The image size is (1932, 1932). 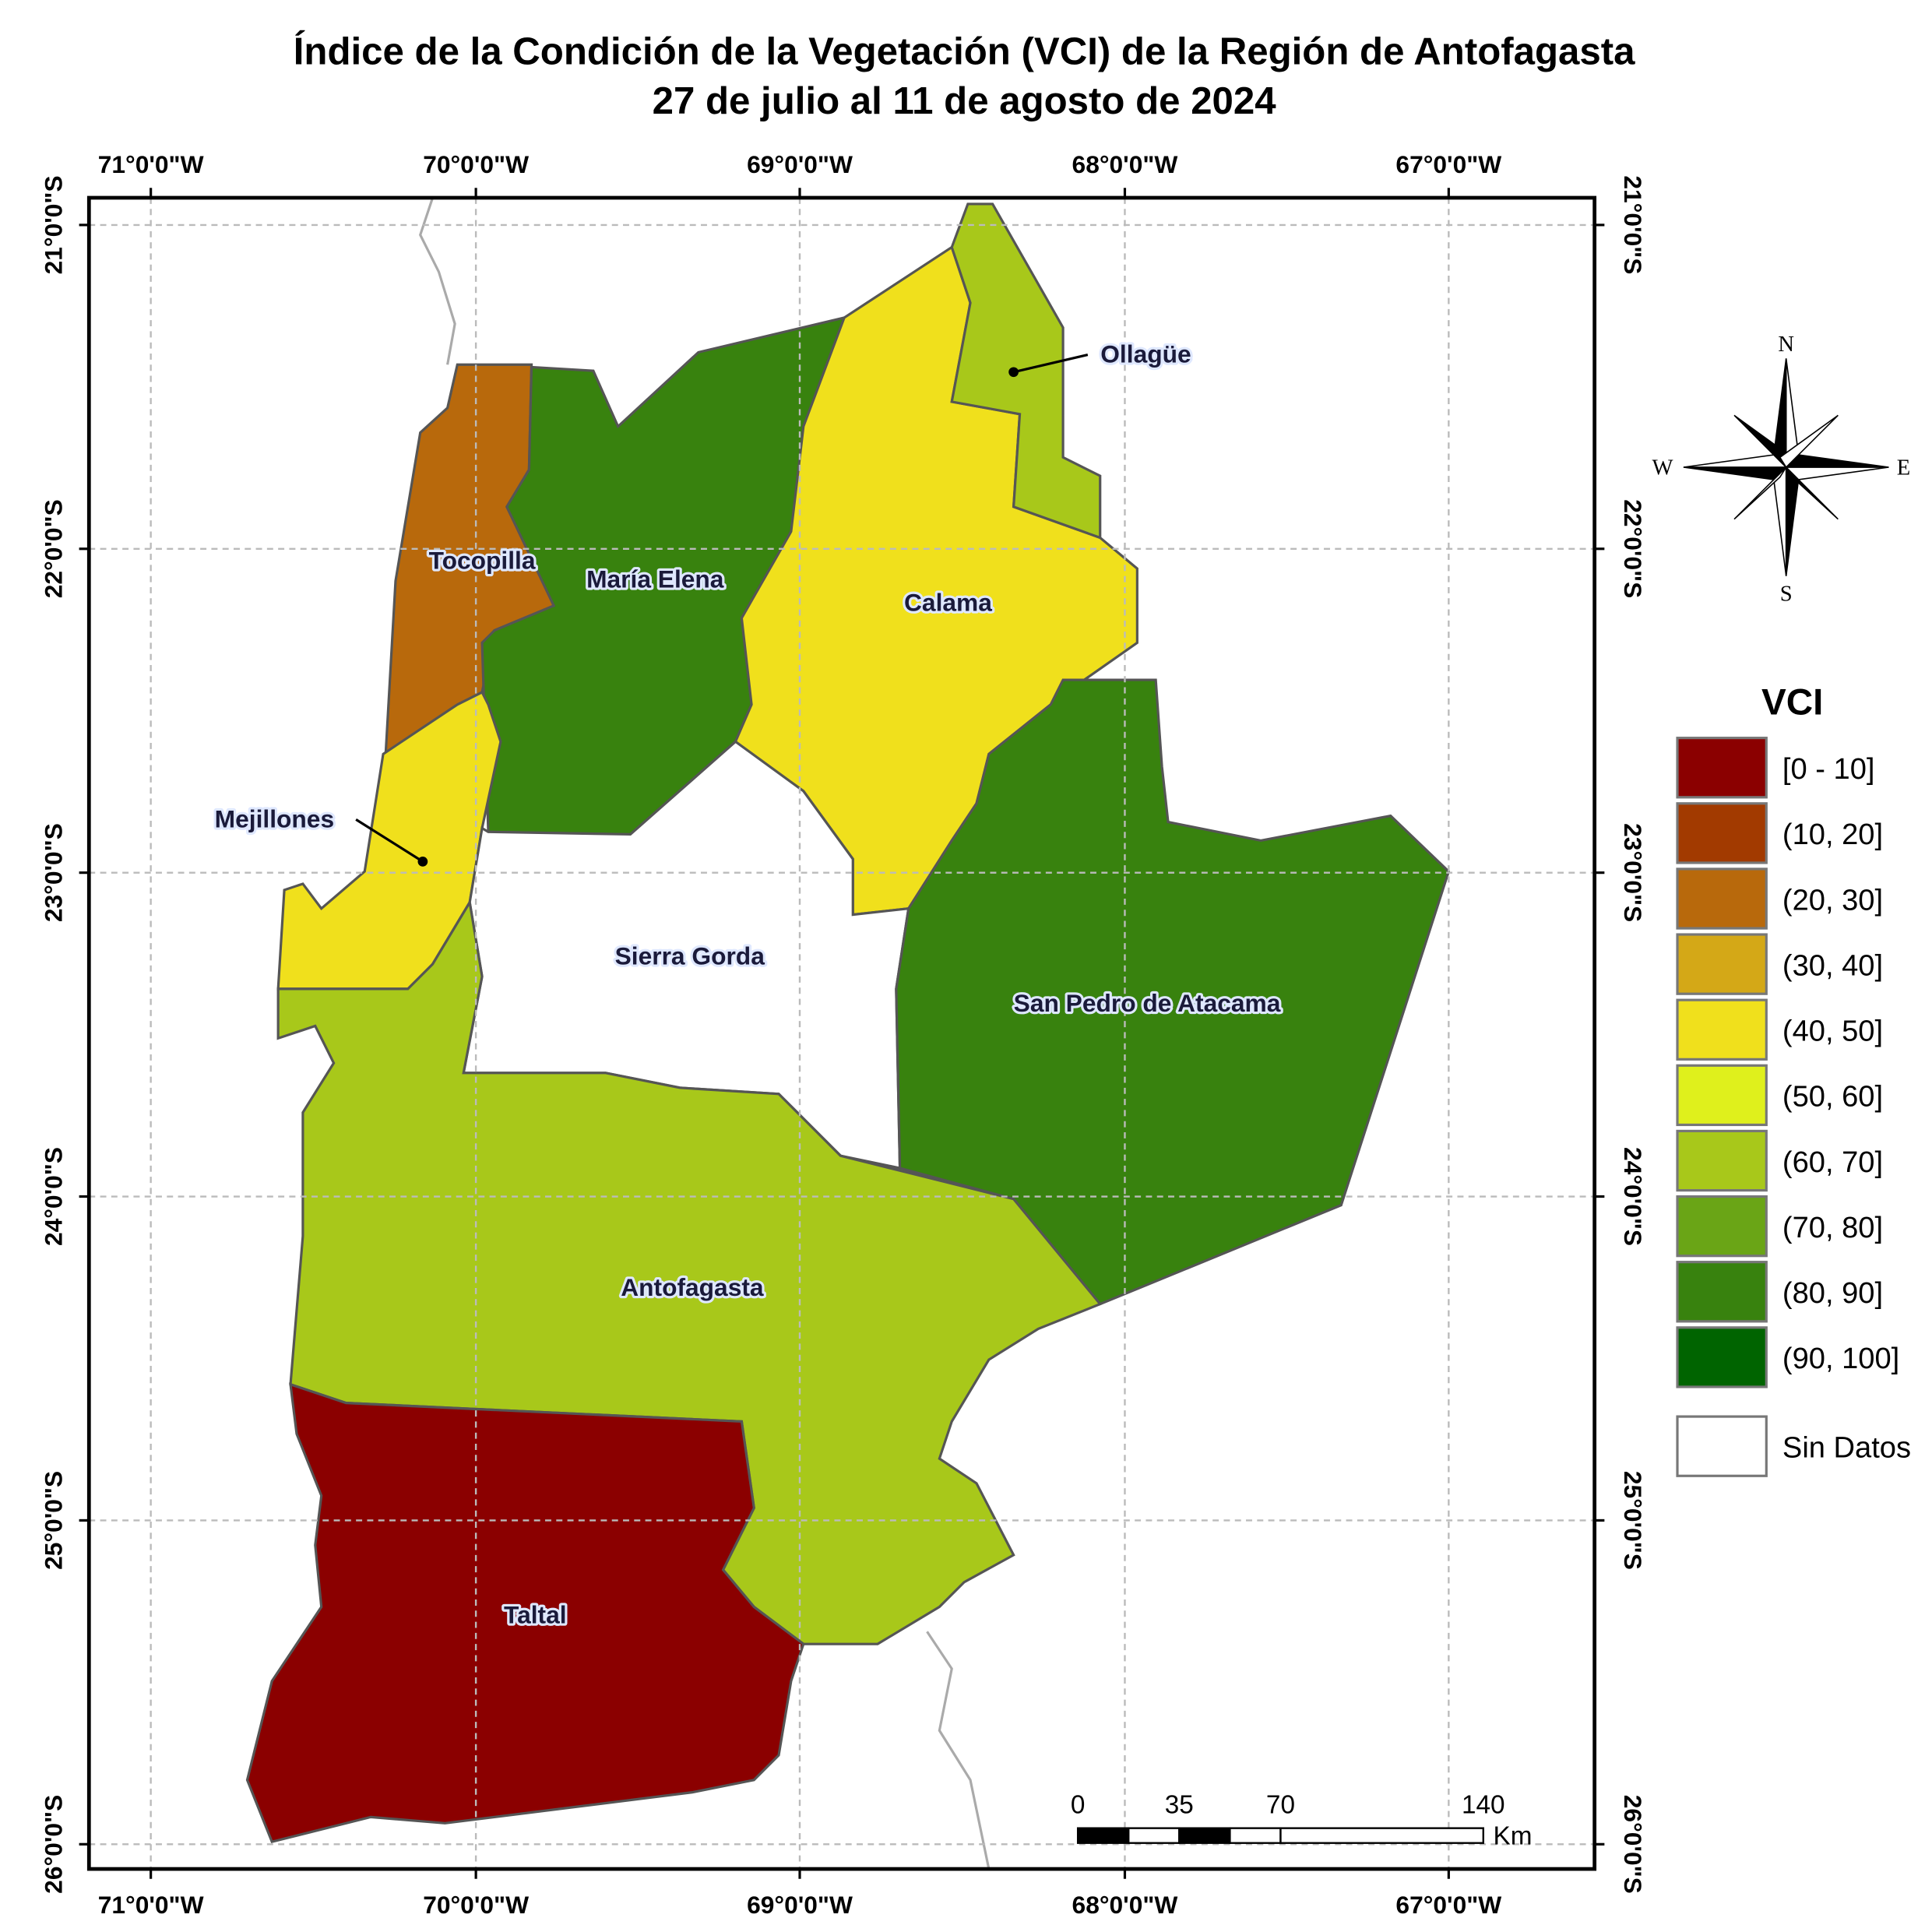 I want to click on compass-e: E, so click(x=1903, y=468).